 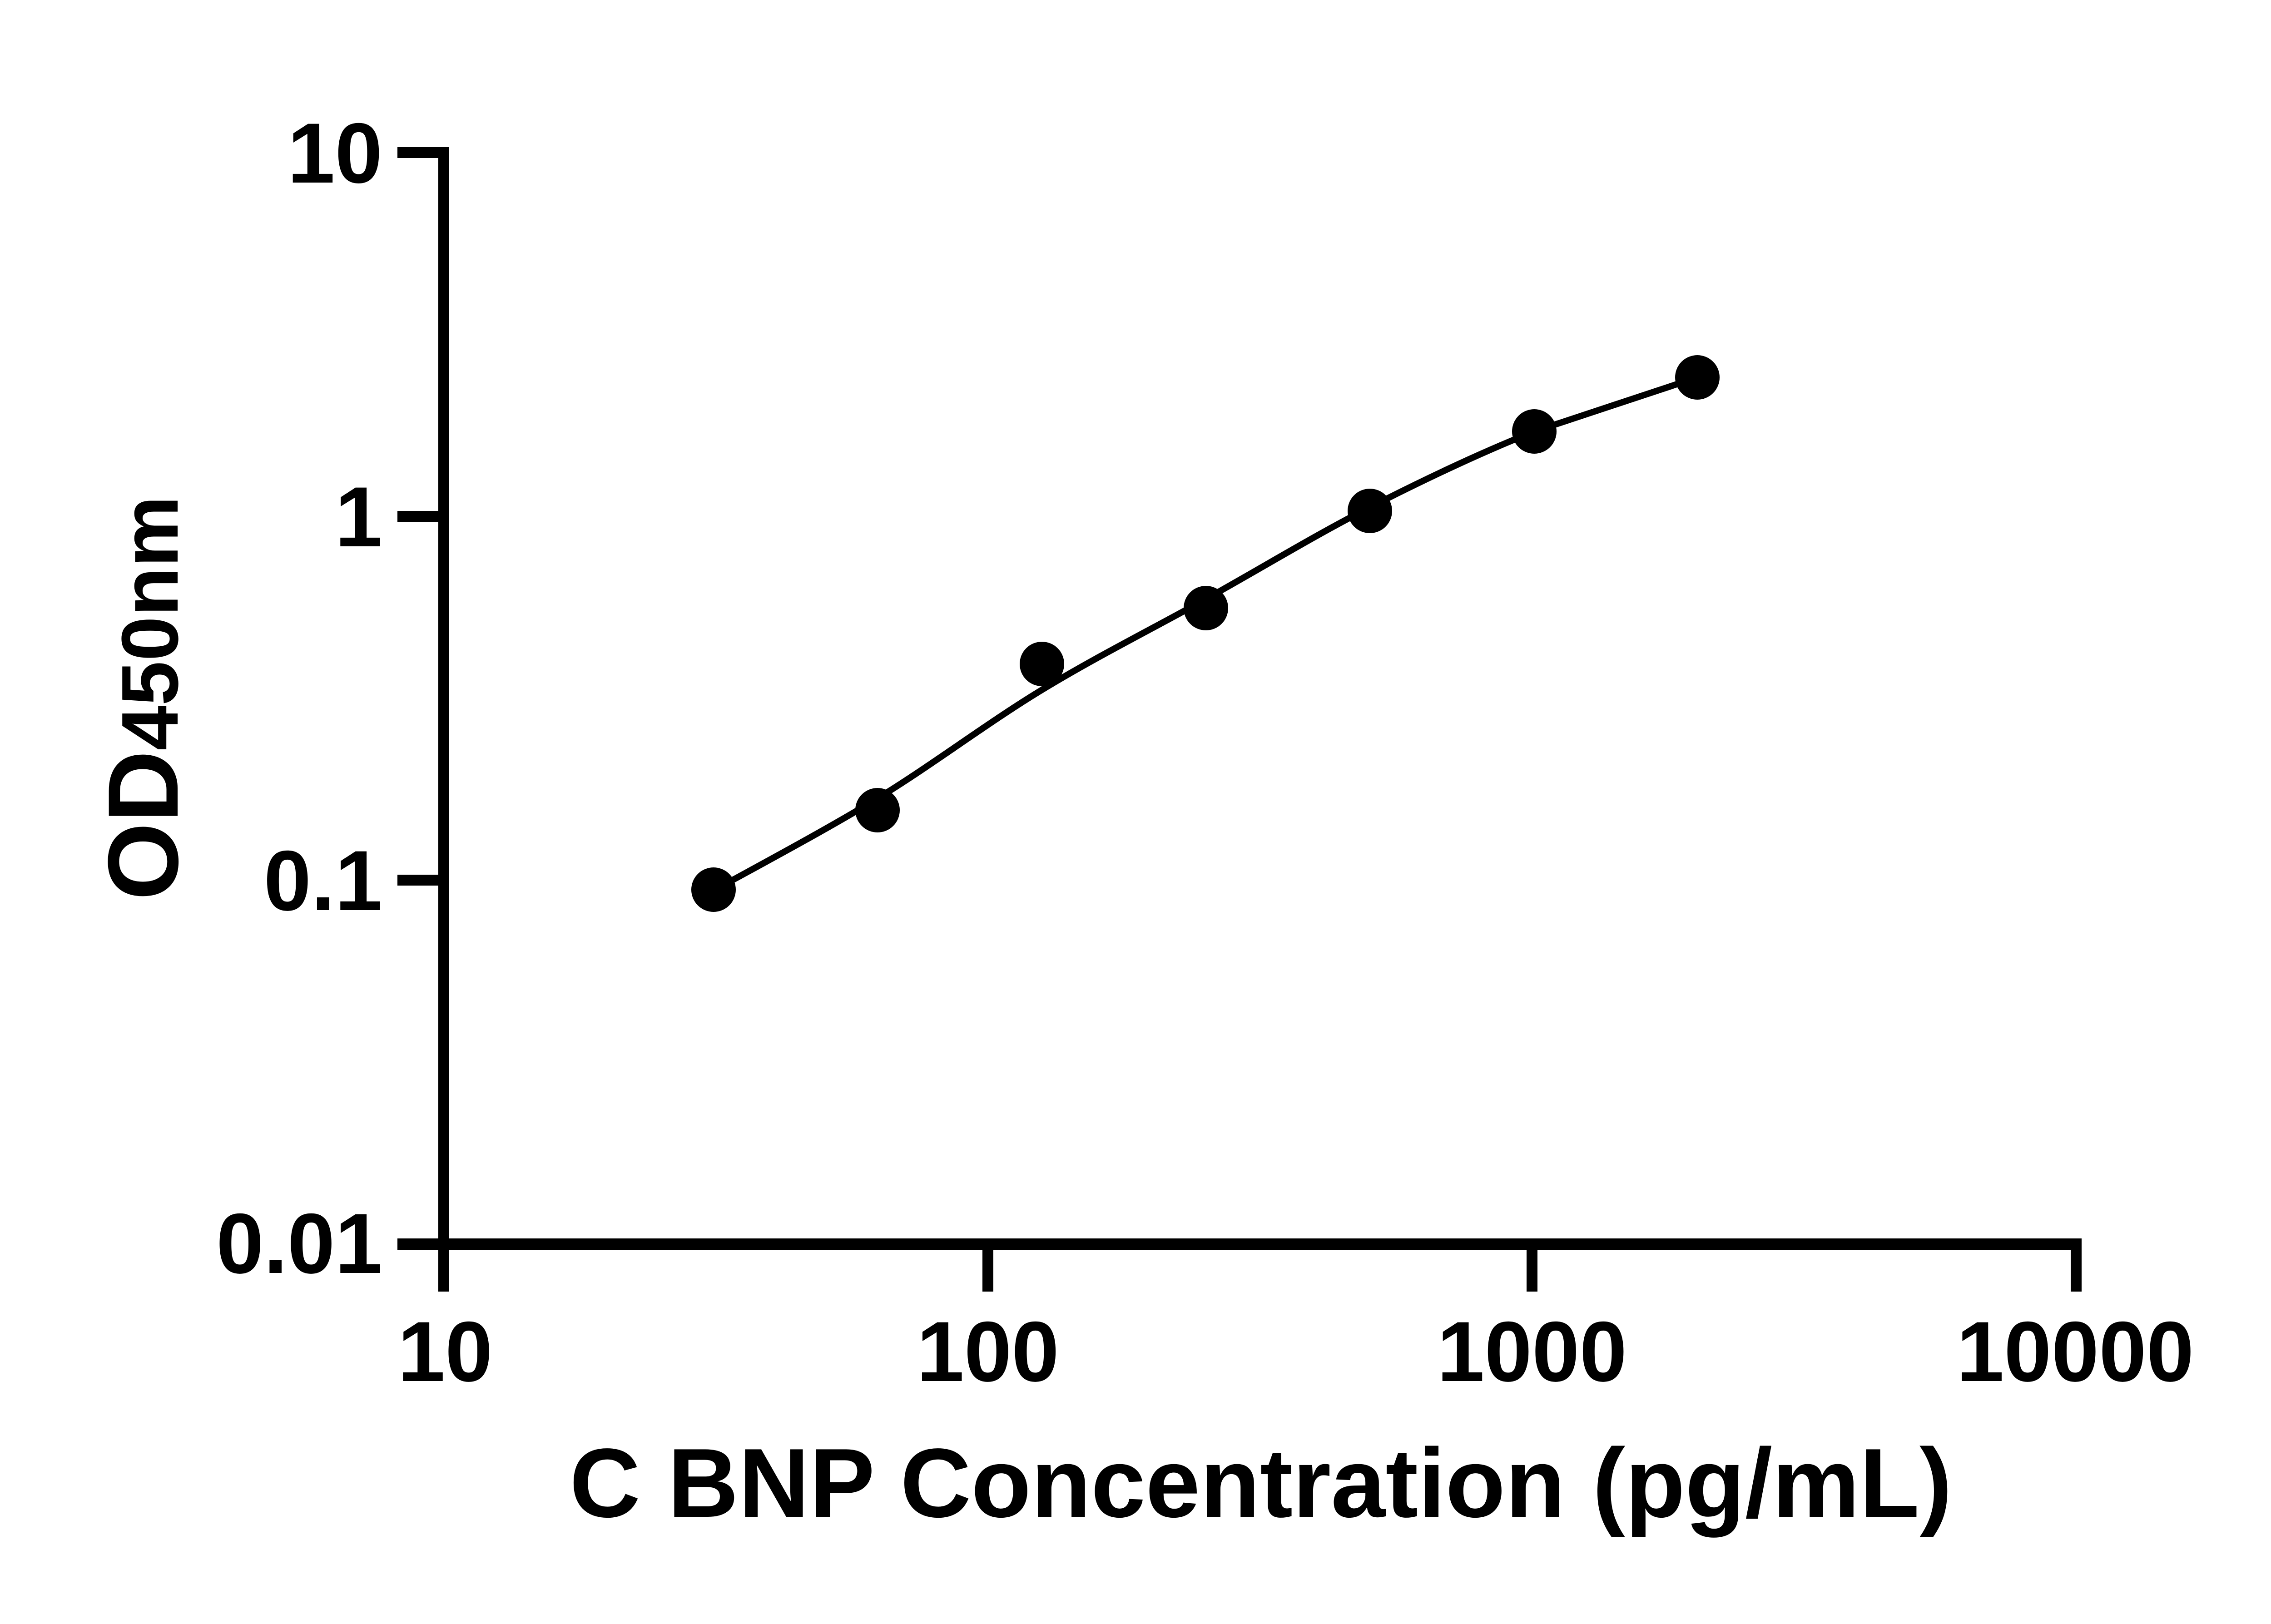 I want to click on svg-text: C BNP Concentration (pg/mL), so click(x=1261, y=1483).